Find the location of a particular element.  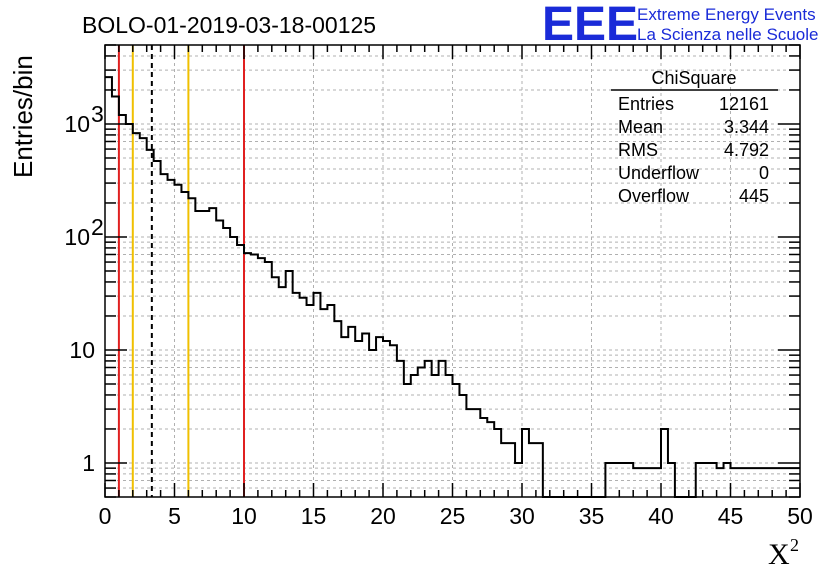

stats-row-value: 3.344 is located at coordinates (746, 127).